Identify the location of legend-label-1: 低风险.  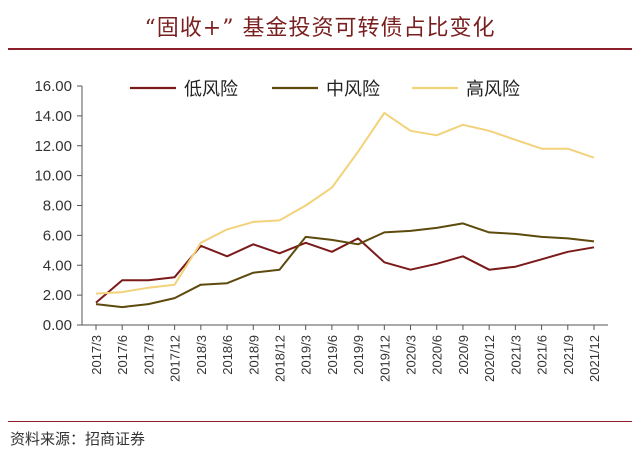
(211, 89).